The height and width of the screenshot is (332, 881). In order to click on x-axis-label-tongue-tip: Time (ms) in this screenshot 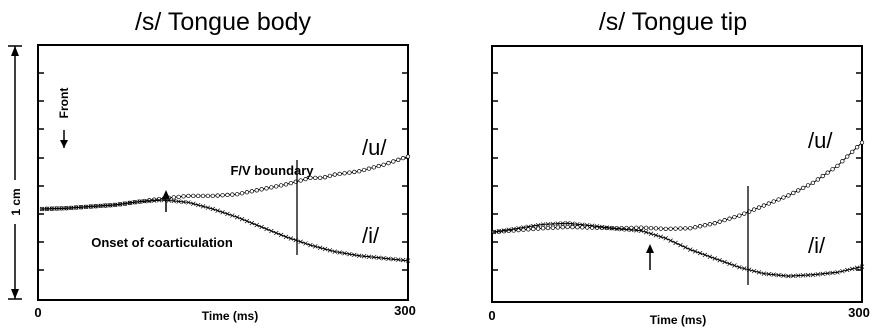, I will do `click(678, 320)`.